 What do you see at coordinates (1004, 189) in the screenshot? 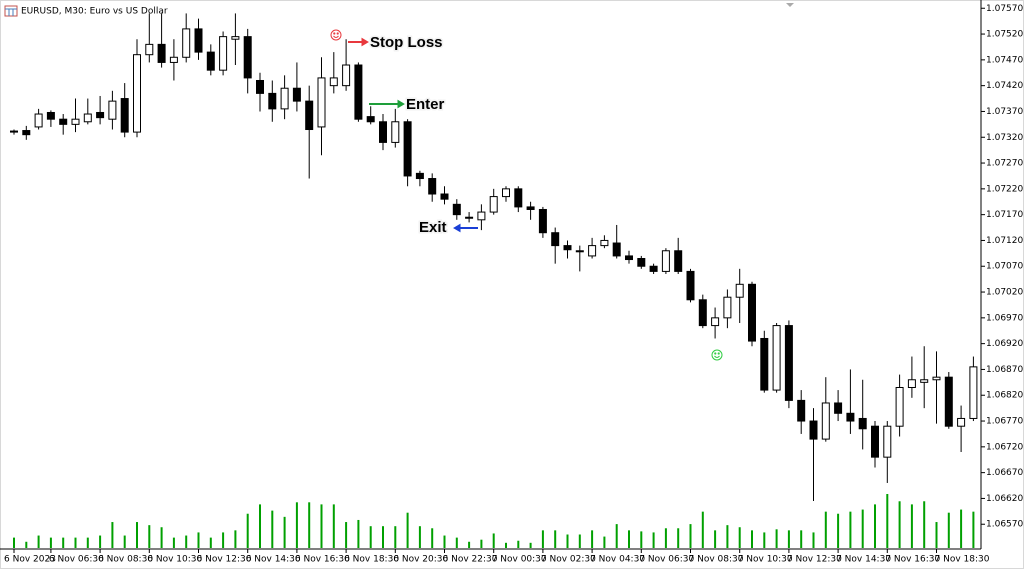
I see `y-tick-label: 1.07220` at bounding box center [1004, 189].